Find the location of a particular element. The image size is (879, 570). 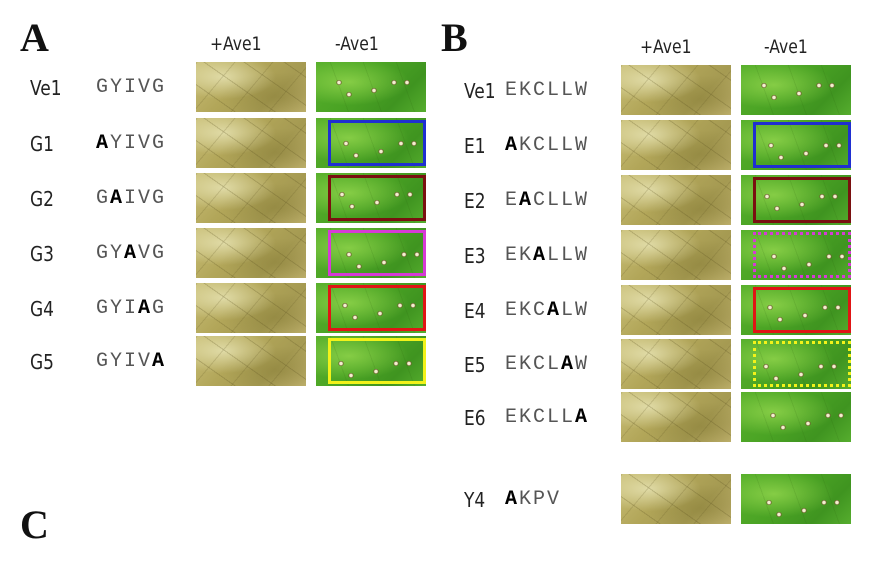

panel-b-e1-sequence-substitution: A is located at coordinates (512, 145).